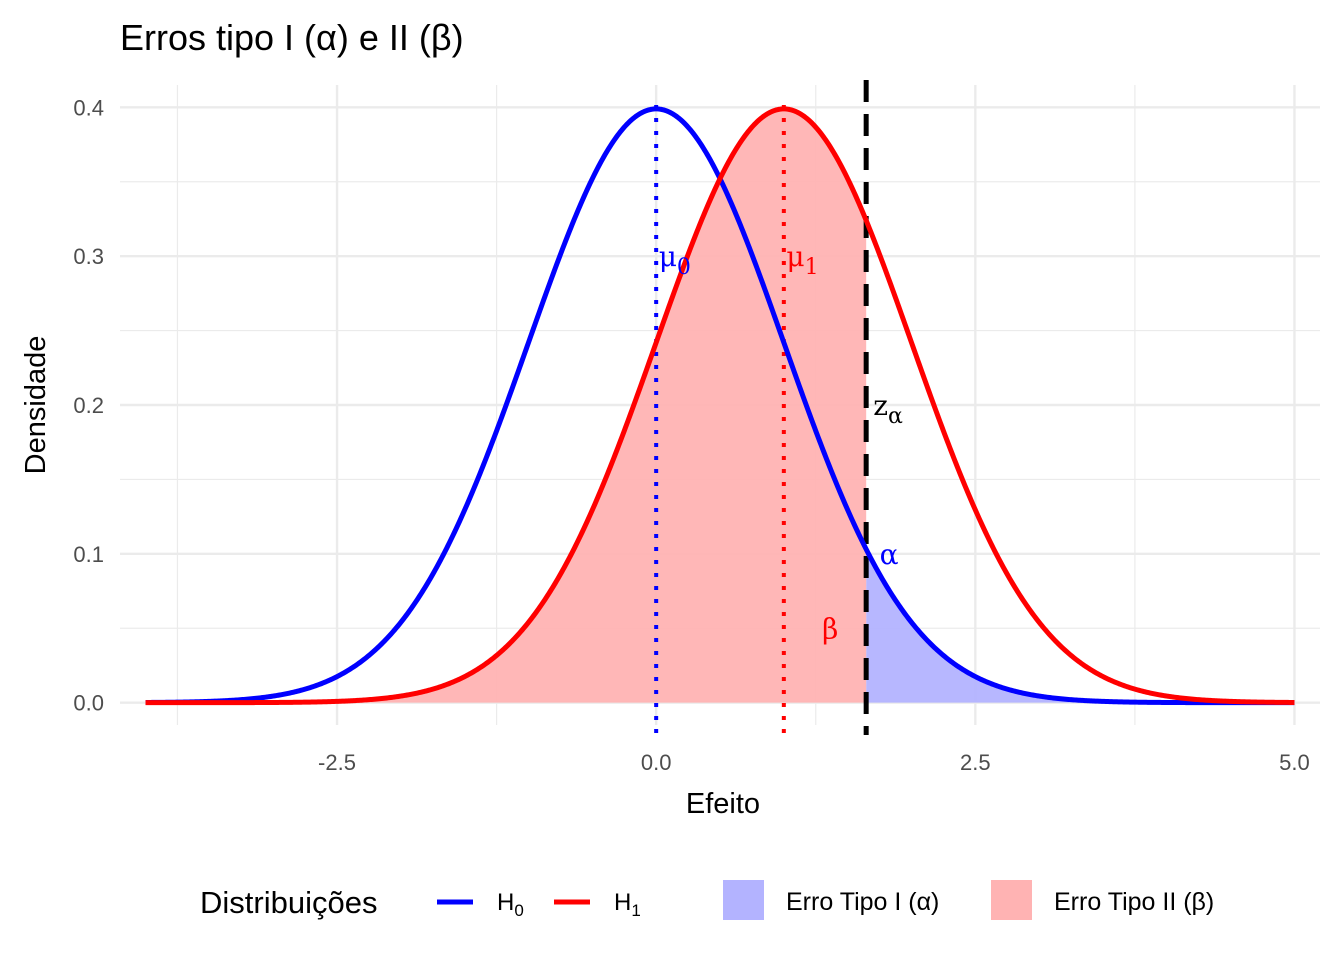 The height and width of the screenshot is (960, 1344). What do you see at coordinates (88, 554) in the screenshot?
I see `y-tick-label: 0.1` at bounding box center [88, 554].